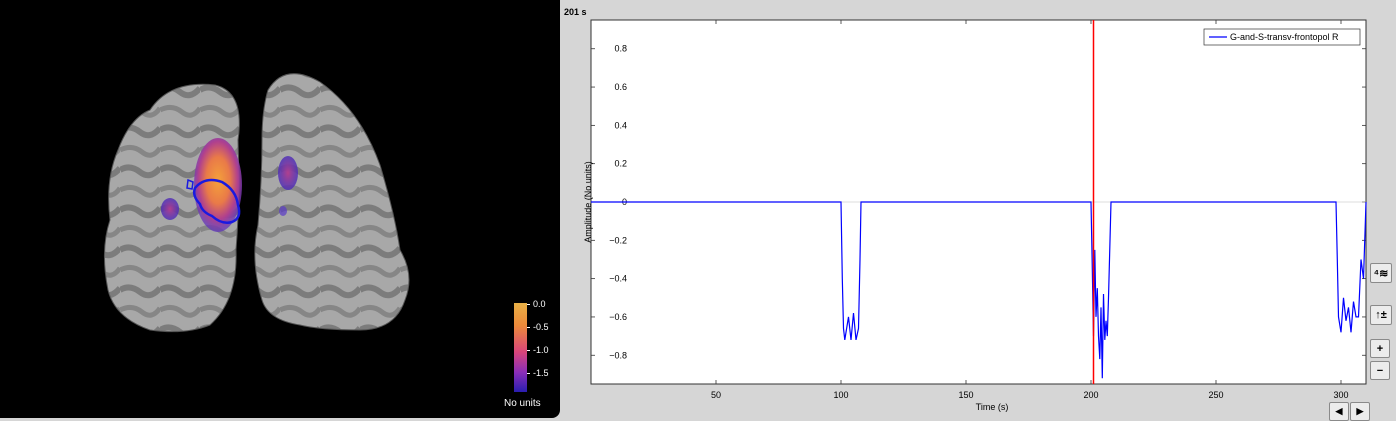 The height and width of the screenshot is (421, 1396). Describe the element at coordinates (575, 12) in the screenshot. I see `current-time-label: 201 s` at that location.